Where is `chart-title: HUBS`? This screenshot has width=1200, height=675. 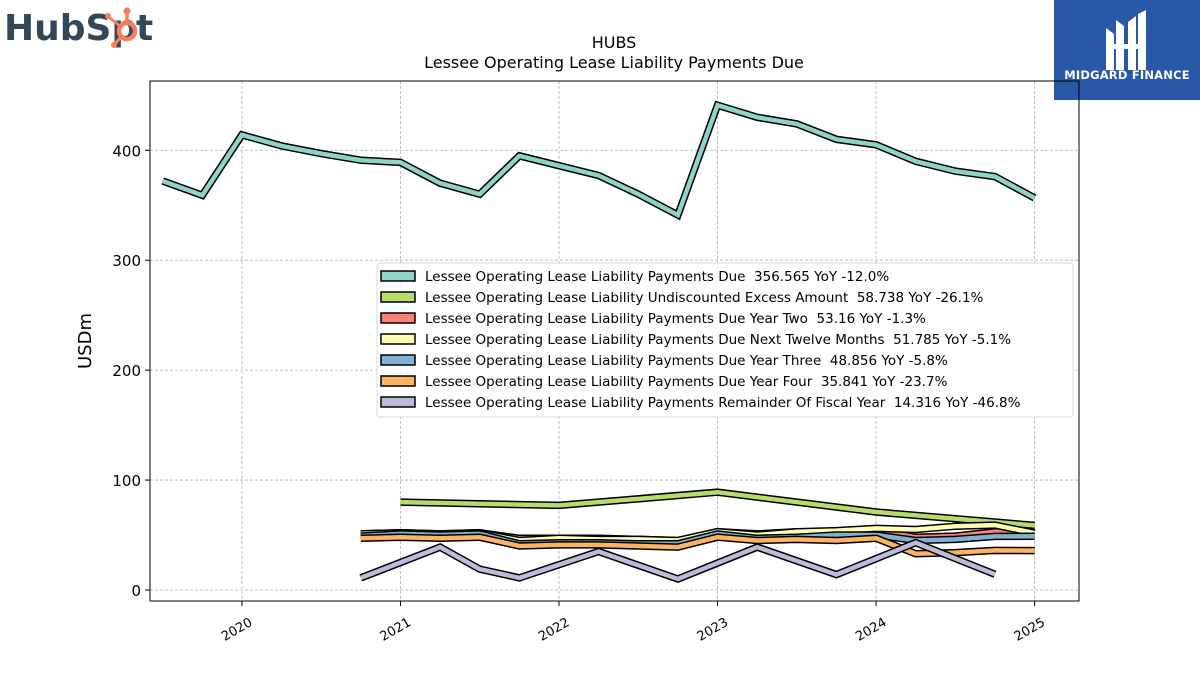
chart-title: HUBS is located at coordinates (614, 42).